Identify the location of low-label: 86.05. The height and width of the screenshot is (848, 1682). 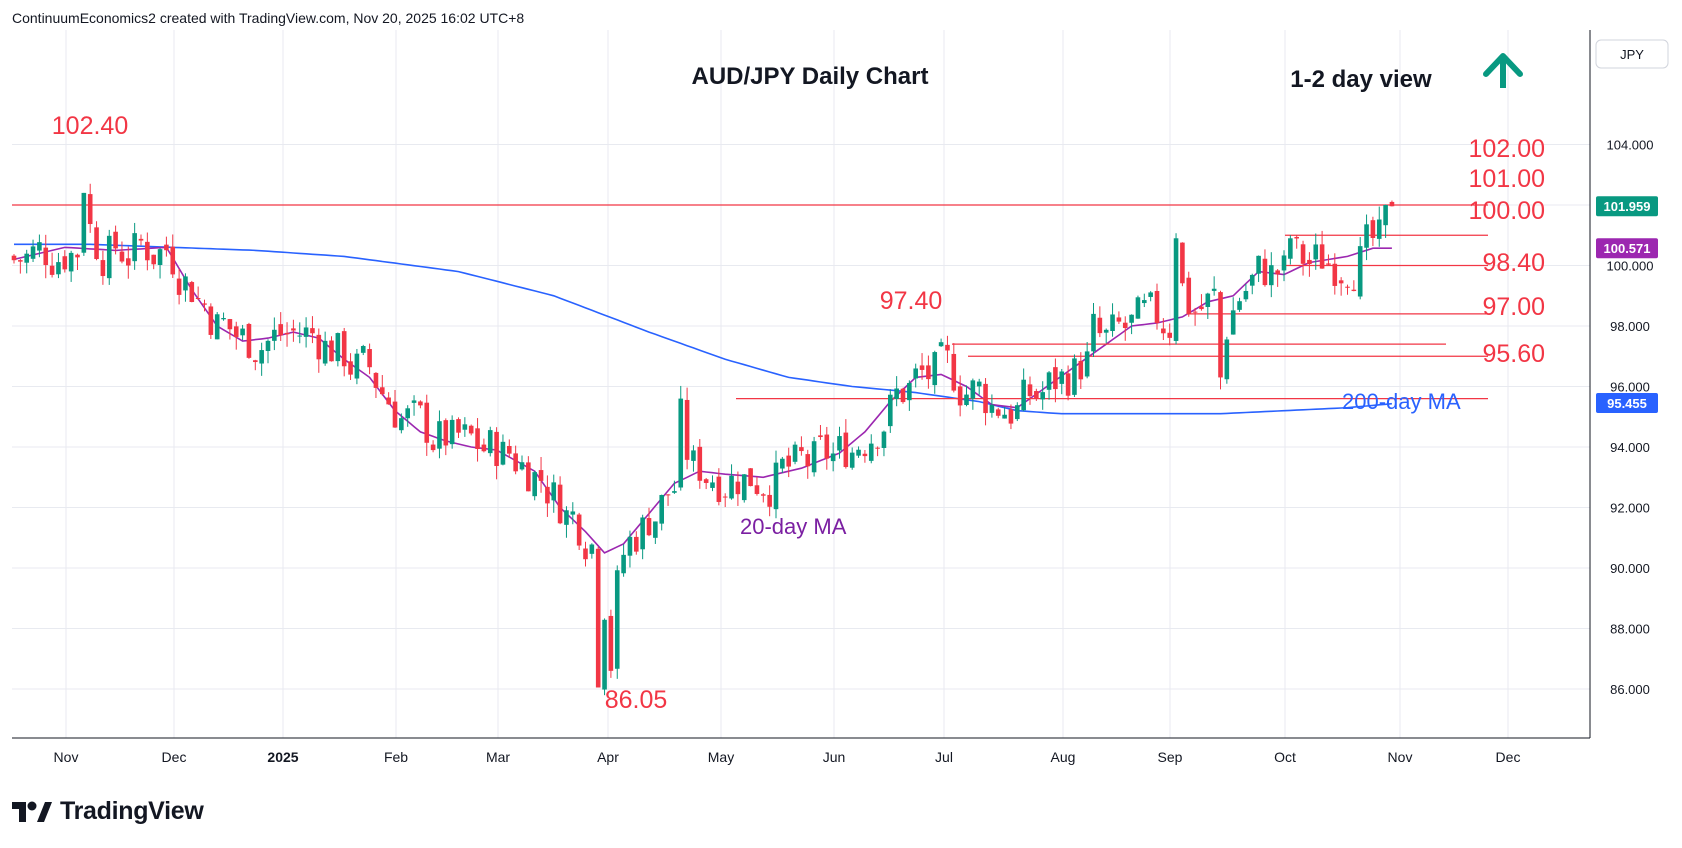
(636, 700).